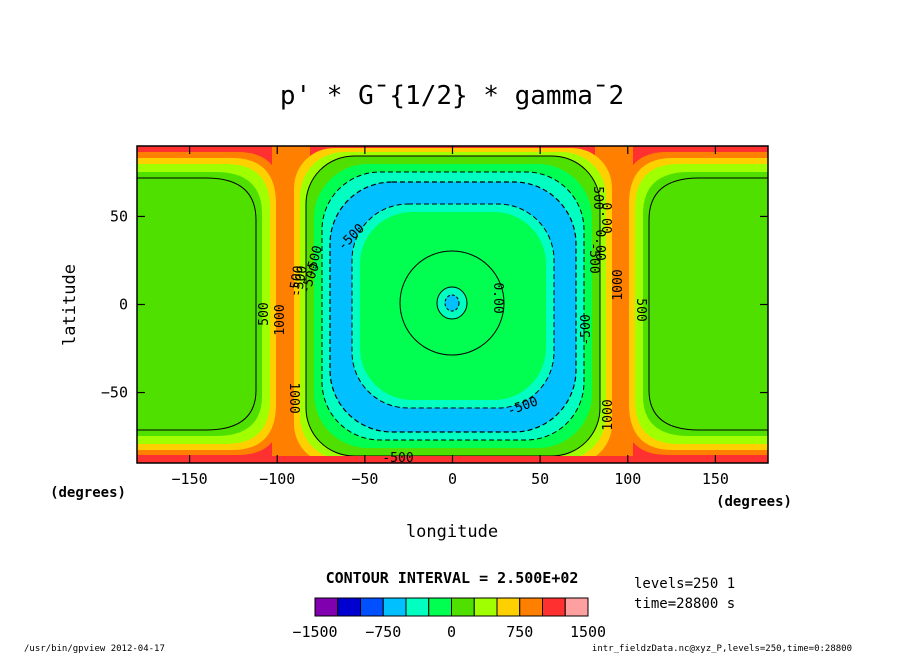 This screenshot has height=659, width=904. I want to click on colorbar-tick-label: 0, so click(451, 632).